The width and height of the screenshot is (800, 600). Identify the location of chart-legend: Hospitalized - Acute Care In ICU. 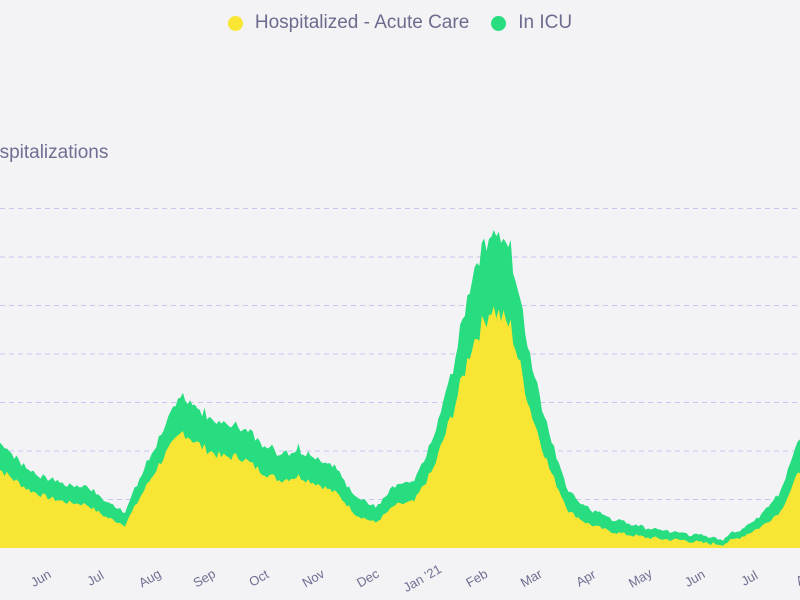
(400, 23).